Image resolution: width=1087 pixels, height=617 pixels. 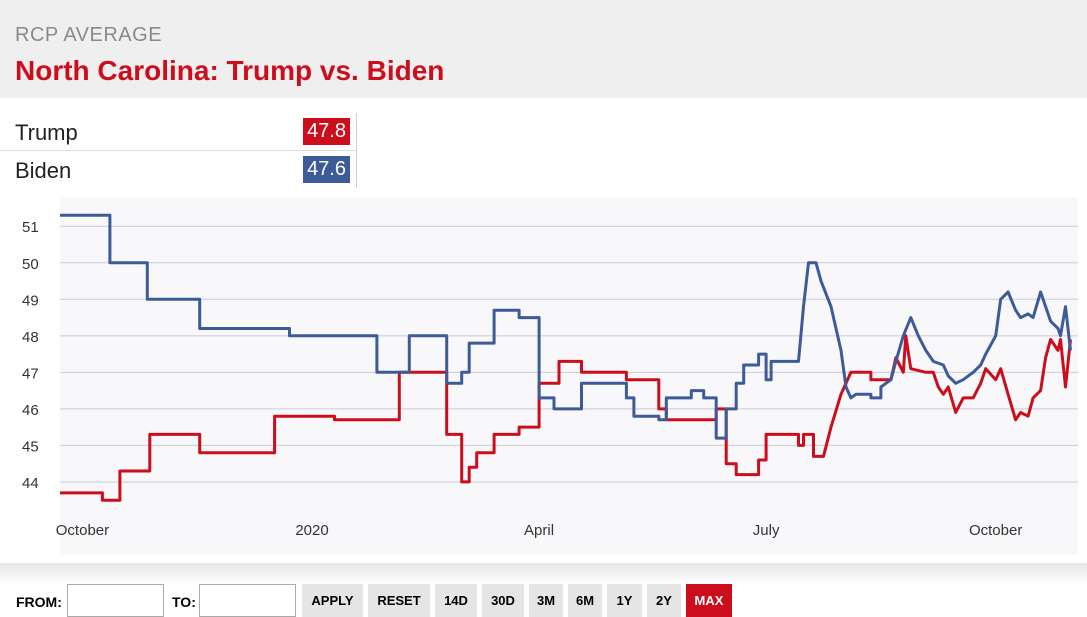 I want to click on y-tick-label: 48, so click(x=30, y=337).